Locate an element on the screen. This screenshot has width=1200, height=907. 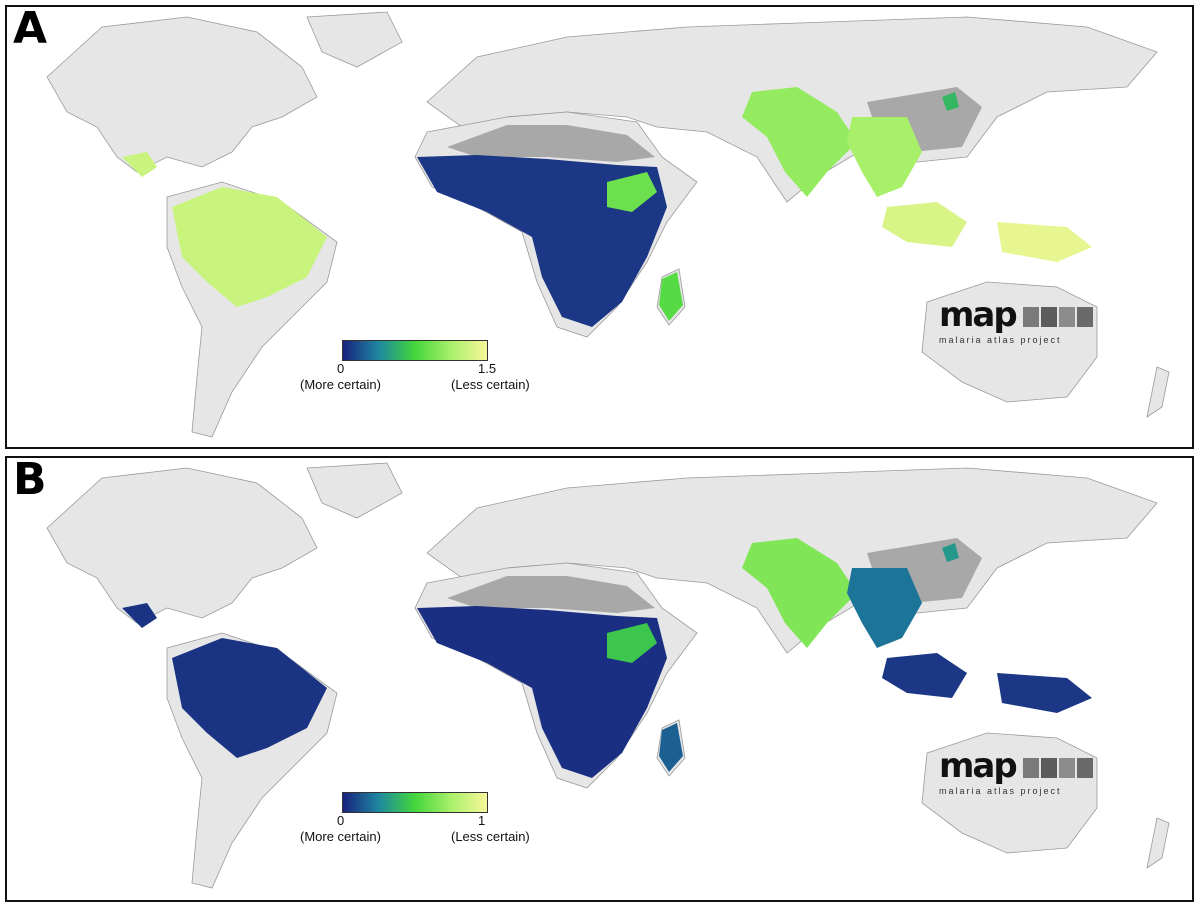
uncertainty-legend: 0 1.5 (More certain) (Less certain) is located at coordinates (425, 370).